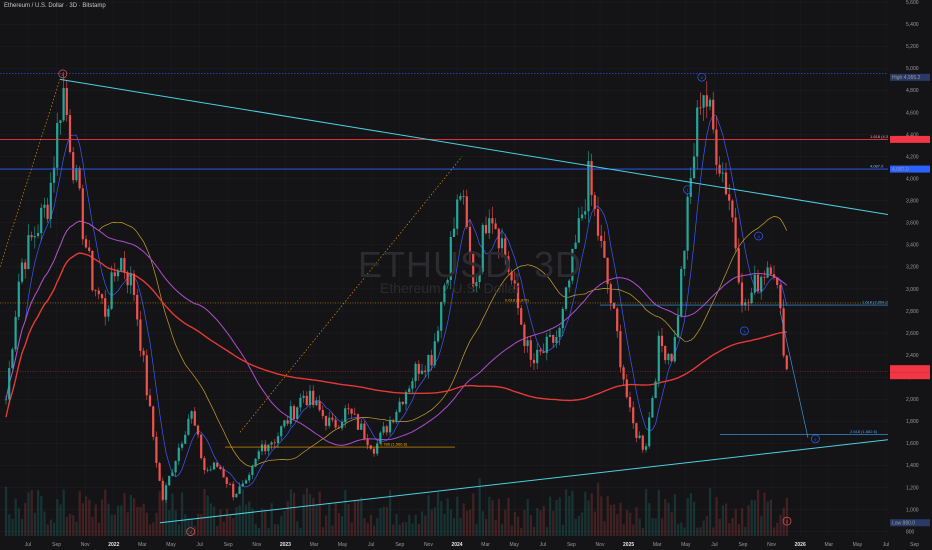 The image size is (932, 550). I want to click on wave-circle, so click(787, 521).